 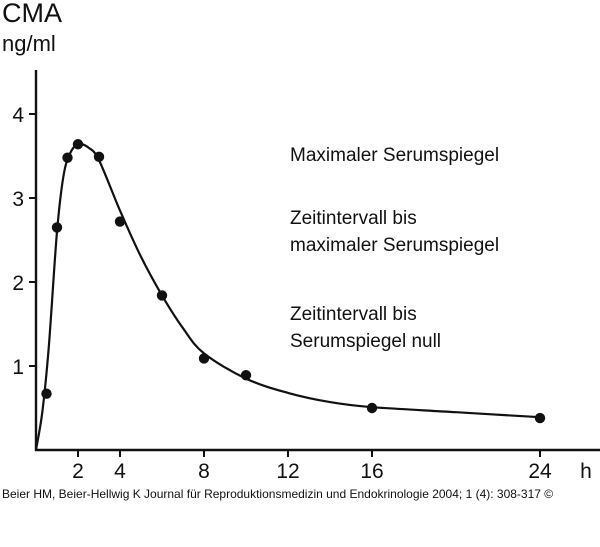 I want to click on x-tick-label: 4, so click(x=120, y=470).